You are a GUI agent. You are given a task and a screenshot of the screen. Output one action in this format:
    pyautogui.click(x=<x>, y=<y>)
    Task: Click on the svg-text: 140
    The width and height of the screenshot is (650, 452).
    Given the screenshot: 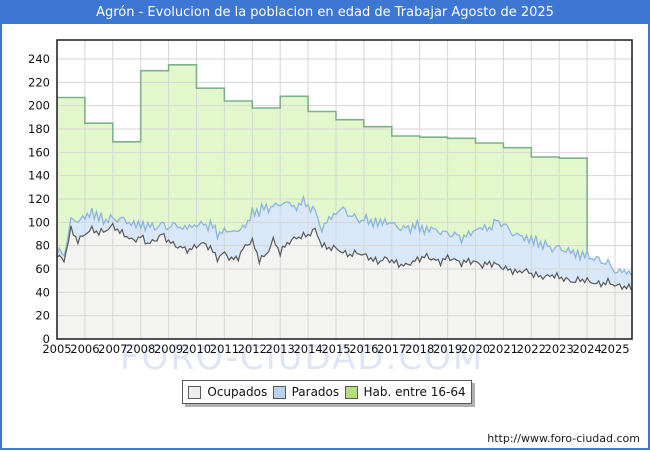 What is the action you would take?
    pyautogui.click(x=39, y=176)
    